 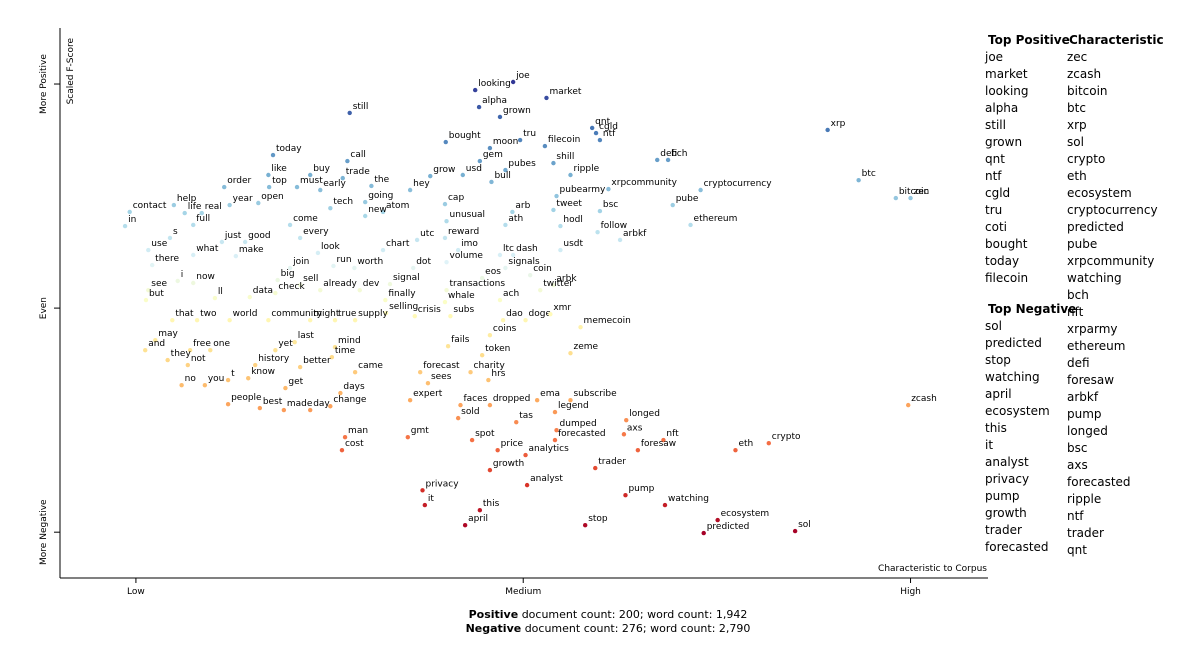 I want to click on point-label: dropped, so click(x=511, y=399).